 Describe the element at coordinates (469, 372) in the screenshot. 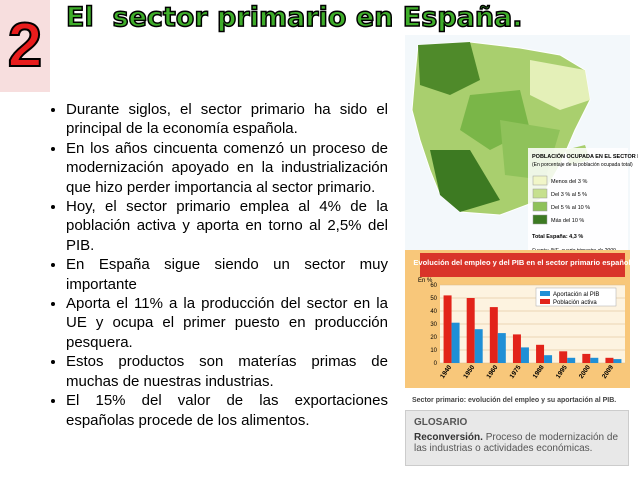

I see `x-tick-label: 1950` at that location.